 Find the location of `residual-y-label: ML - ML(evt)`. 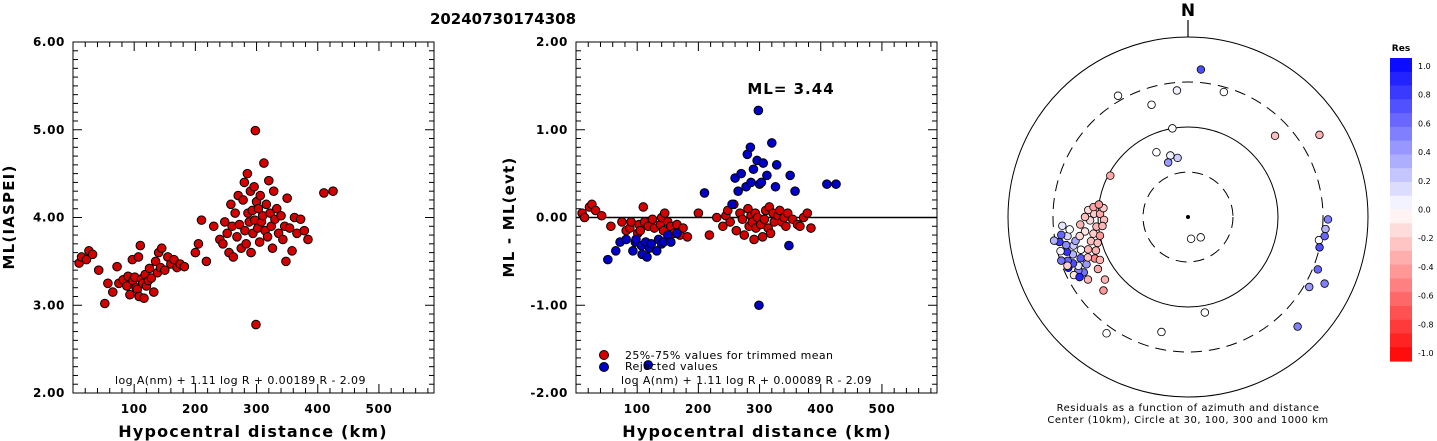

residual-y-label: ML - ML(evt) is located at coordinates (509, 217).